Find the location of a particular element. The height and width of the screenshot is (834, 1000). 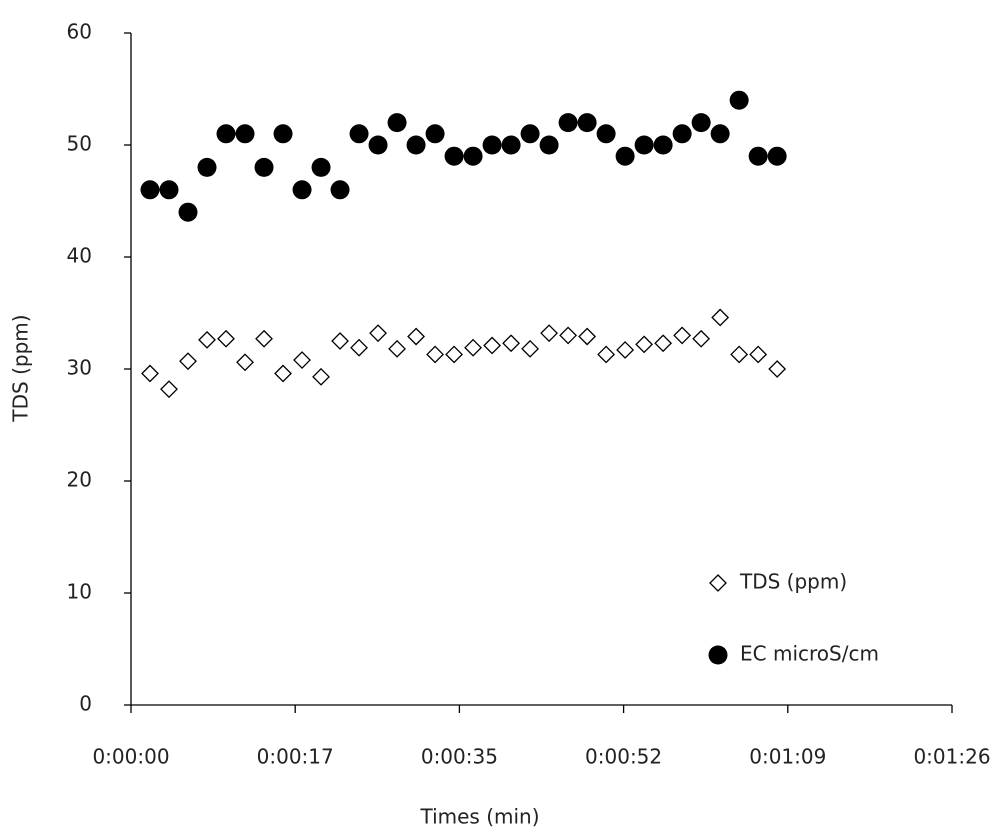

x-tick-label: 0:01:26 is located at coordinates (951, 757).